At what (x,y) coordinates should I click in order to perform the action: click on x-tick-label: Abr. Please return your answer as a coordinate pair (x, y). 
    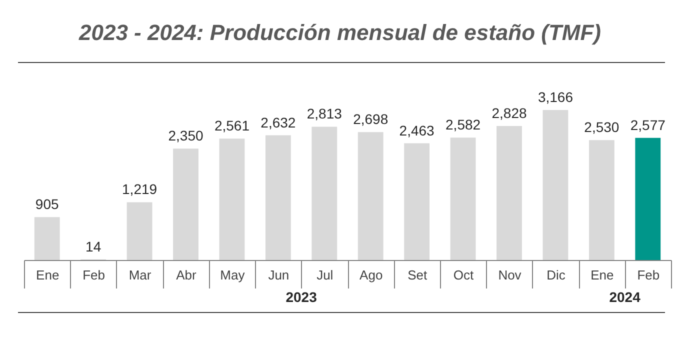
    Looking at the image, I should click on (187, 275).